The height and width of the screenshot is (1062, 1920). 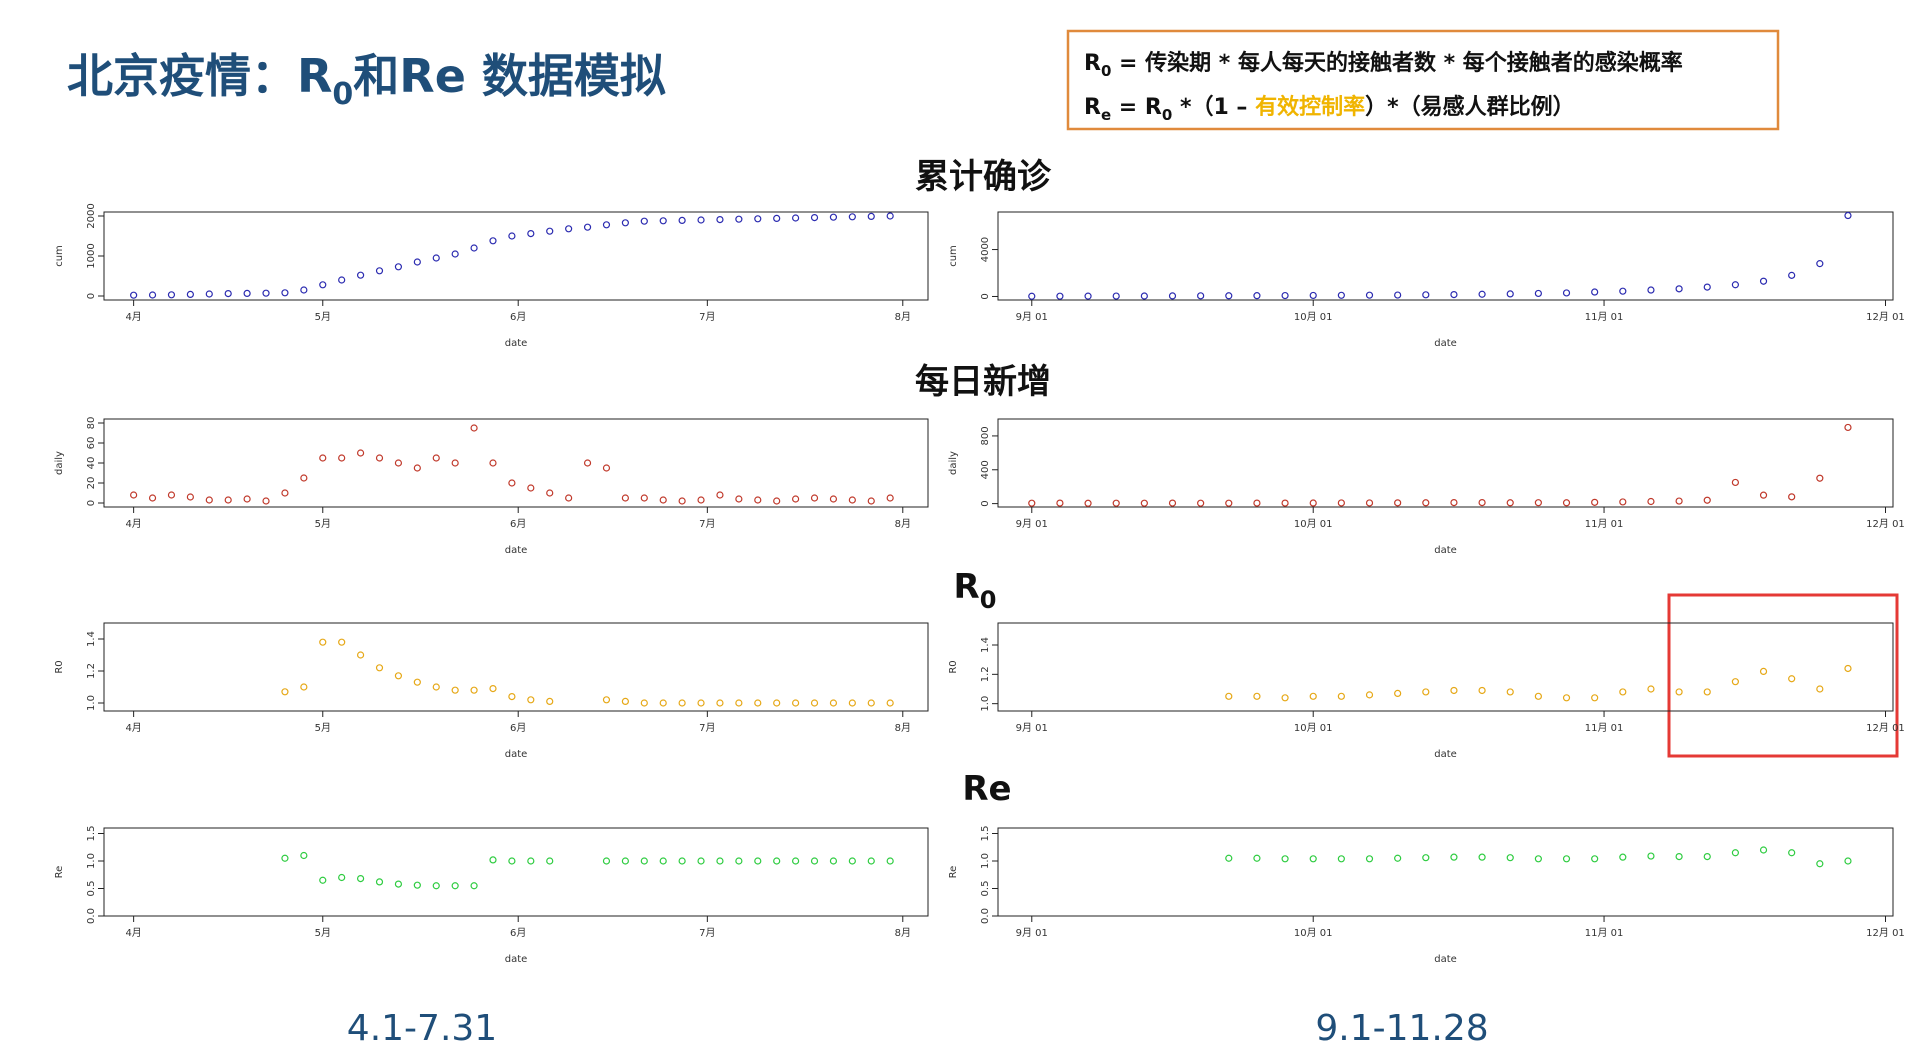 I want to click on y-tick-label: 0.0, so click(x=985, y=916).